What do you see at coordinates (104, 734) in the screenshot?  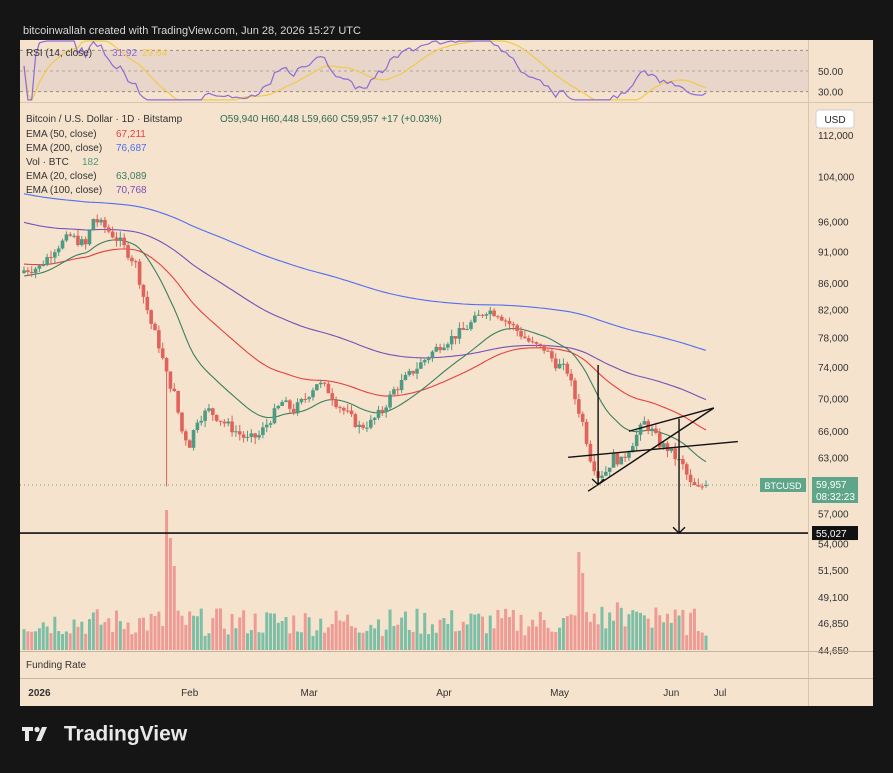 I see `tradingview-brand: TradingView` at bounding box center [104, 734].